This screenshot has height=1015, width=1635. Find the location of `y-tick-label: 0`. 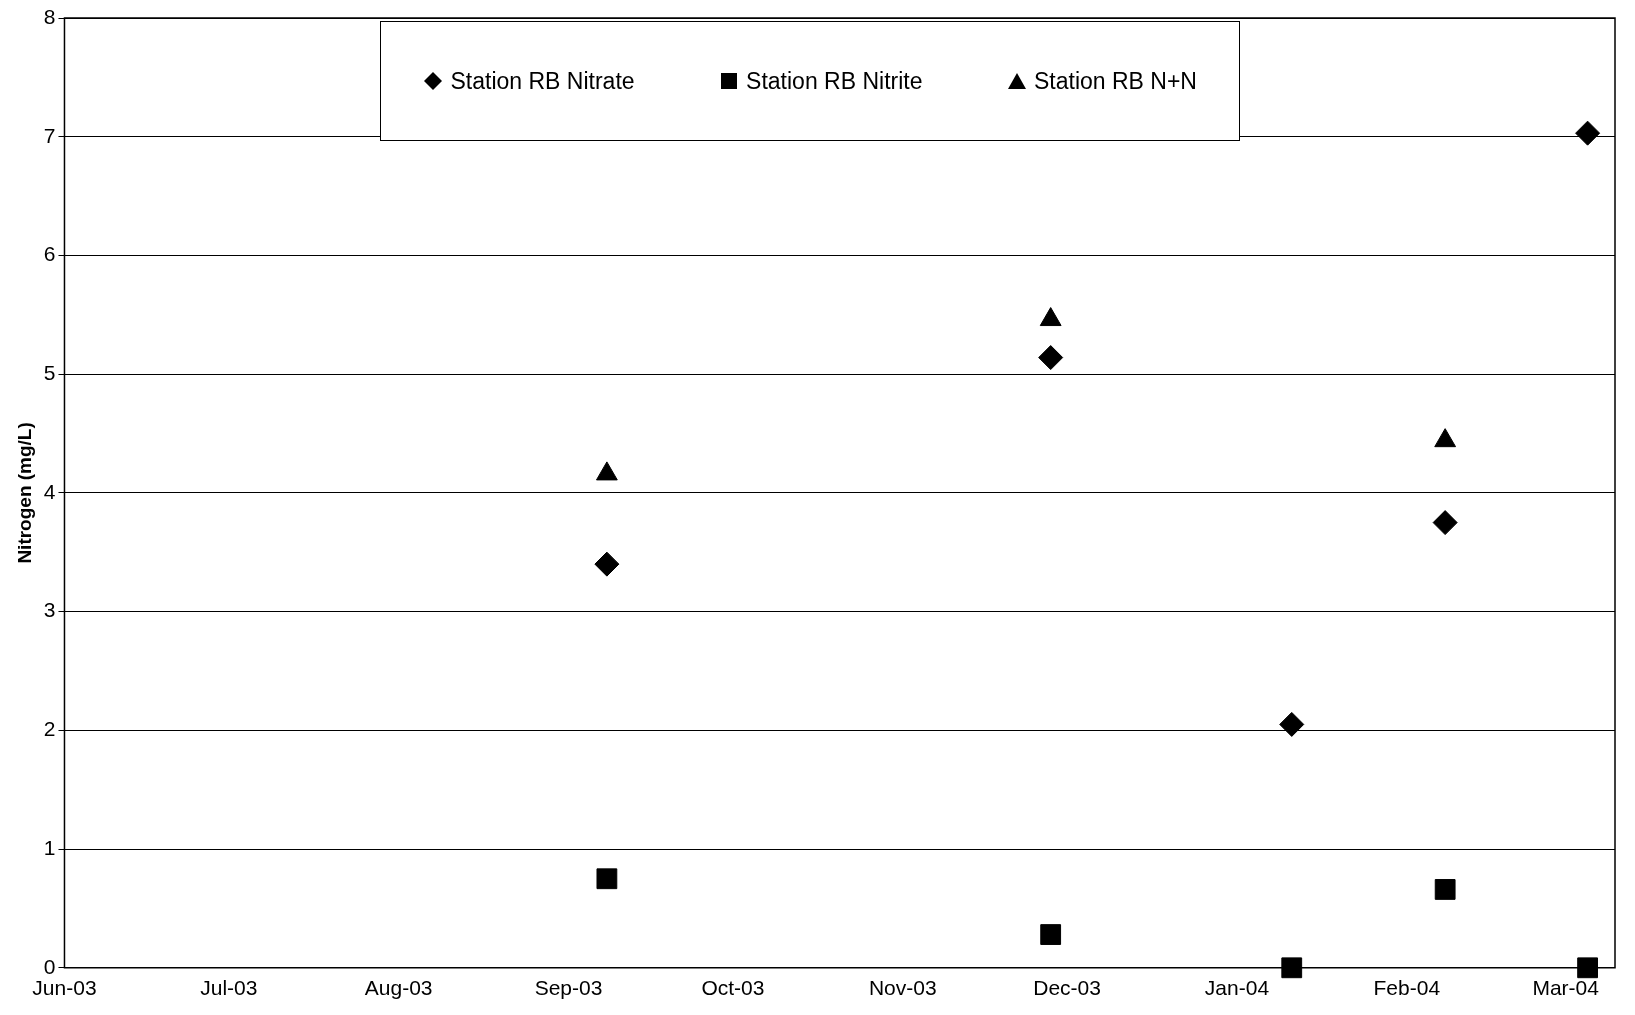

y-tick-label: 0 is located at coordinates (49, 966).